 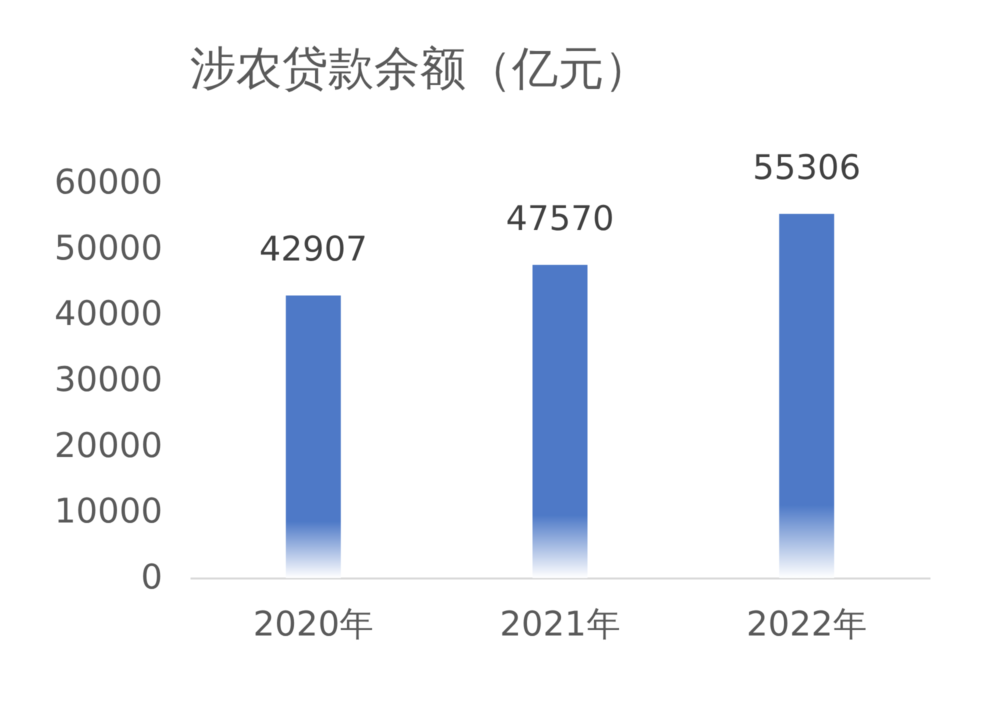 I want to click on y-tick-label: 30000, so click(x=108, y=380).